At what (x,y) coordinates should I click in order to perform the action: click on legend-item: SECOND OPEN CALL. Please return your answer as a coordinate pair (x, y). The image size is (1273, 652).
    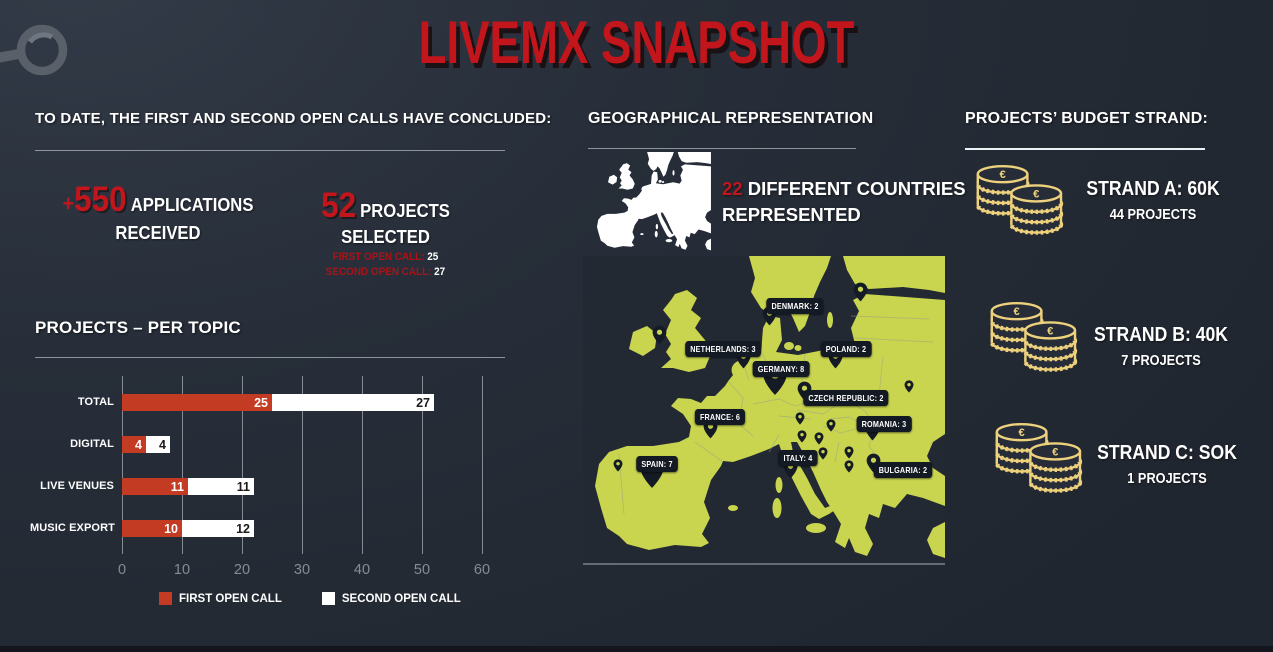
    Looking at the image, I should click on (391, 598).